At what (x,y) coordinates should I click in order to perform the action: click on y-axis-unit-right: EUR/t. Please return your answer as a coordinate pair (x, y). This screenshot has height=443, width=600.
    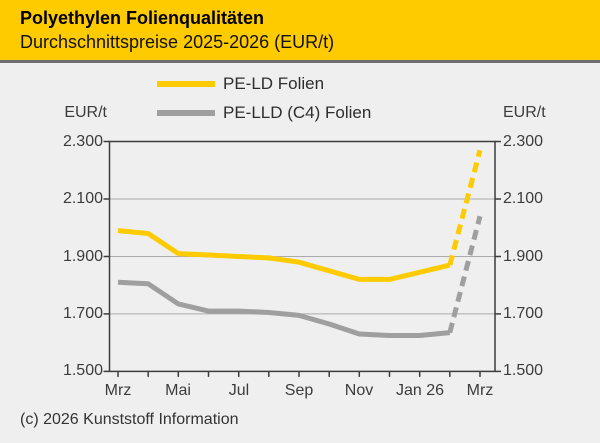
    Looking at the image, I should click on (524, 112).